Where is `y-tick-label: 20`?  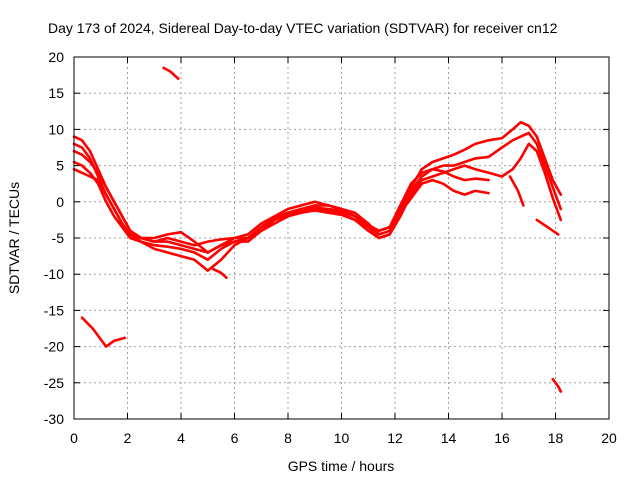 y-tick-label: 20 is located at coordinates (56, 57).